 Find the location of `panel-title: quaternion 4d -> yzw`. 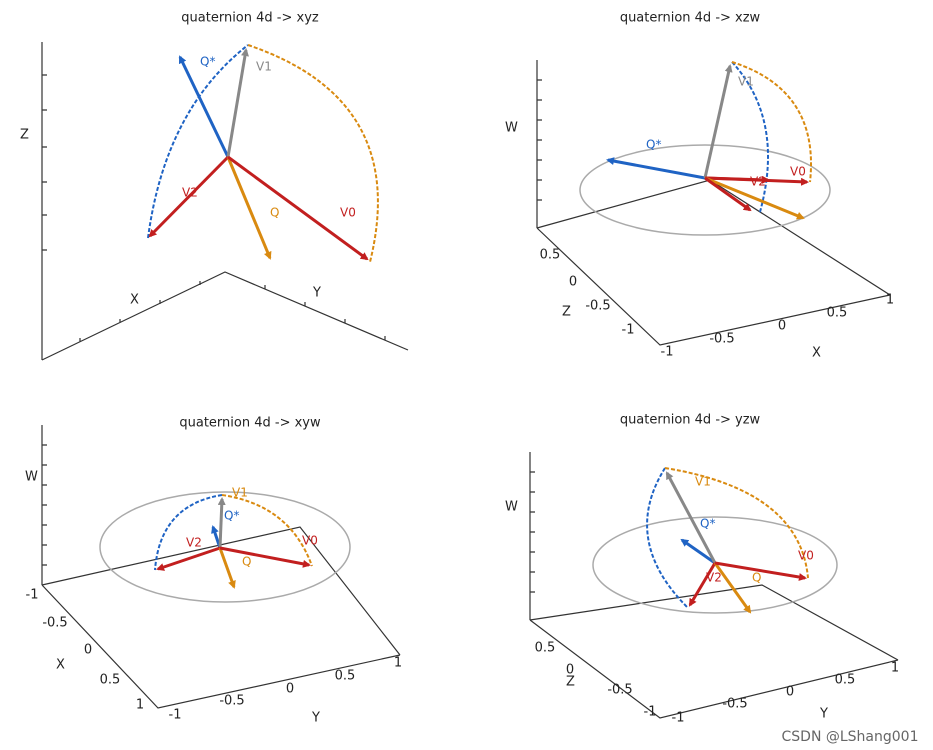

panel-title: quaternion 4d -> yzw is located at coordinates (690, 420).